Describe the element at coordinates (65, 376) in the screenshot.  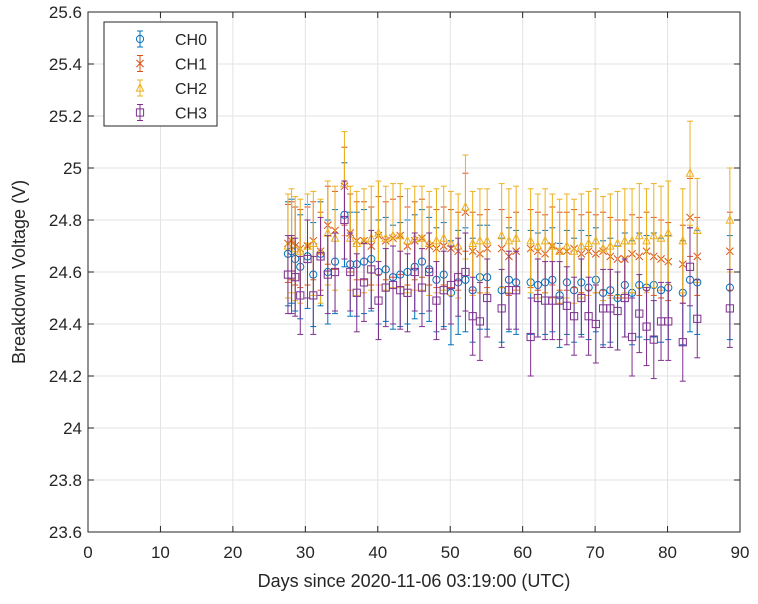
I see `y-tick-label: 24.2` at that location.